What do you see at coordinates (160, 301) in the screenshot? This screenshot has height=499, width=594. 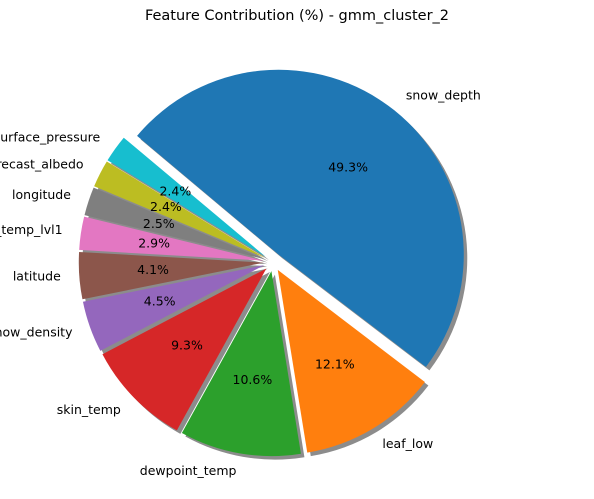 I see `percent-label-snow-density: 4.5%` at bounding box center [160, 301].